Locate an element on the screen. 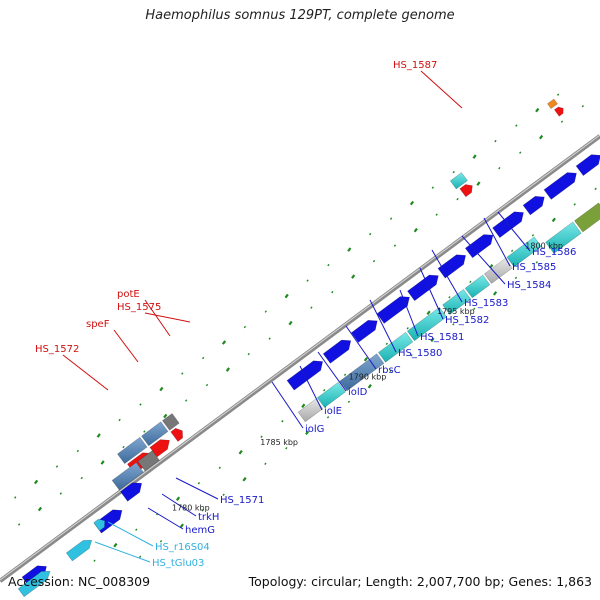 The height and width of the screenshot is (600, 600). gene-label-HS_1580: HS_1580 is located at coordinates (420, 353).